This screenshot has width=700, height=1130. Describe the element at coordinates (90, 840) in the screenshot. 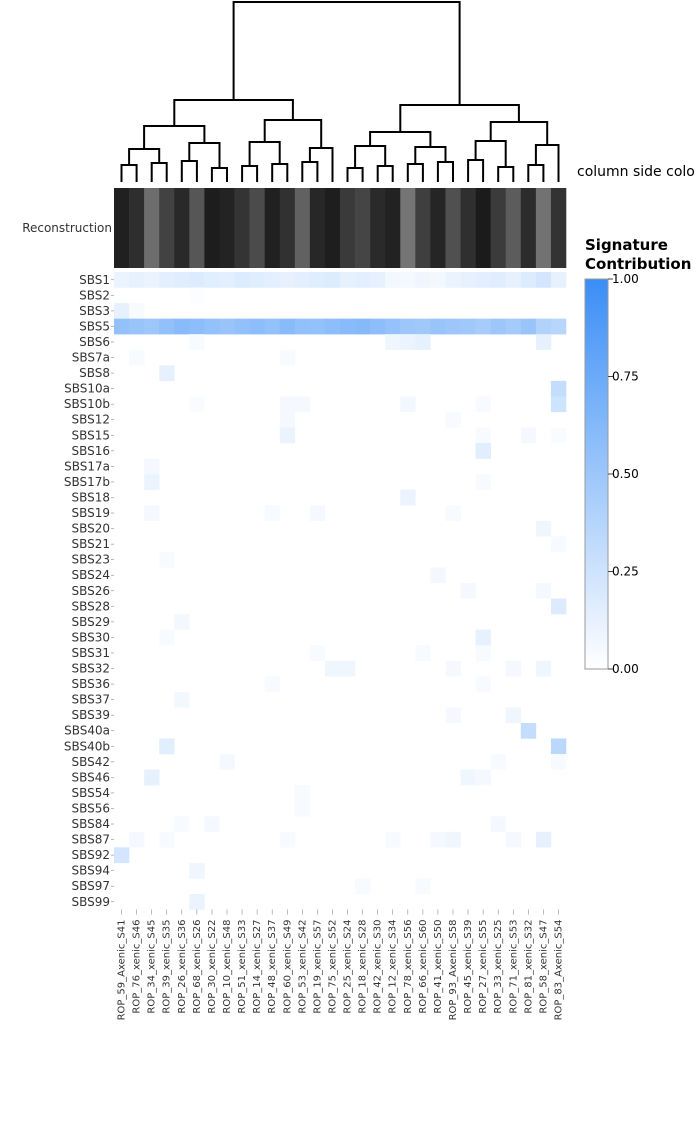

I see `row-label: SBS87` at that location.